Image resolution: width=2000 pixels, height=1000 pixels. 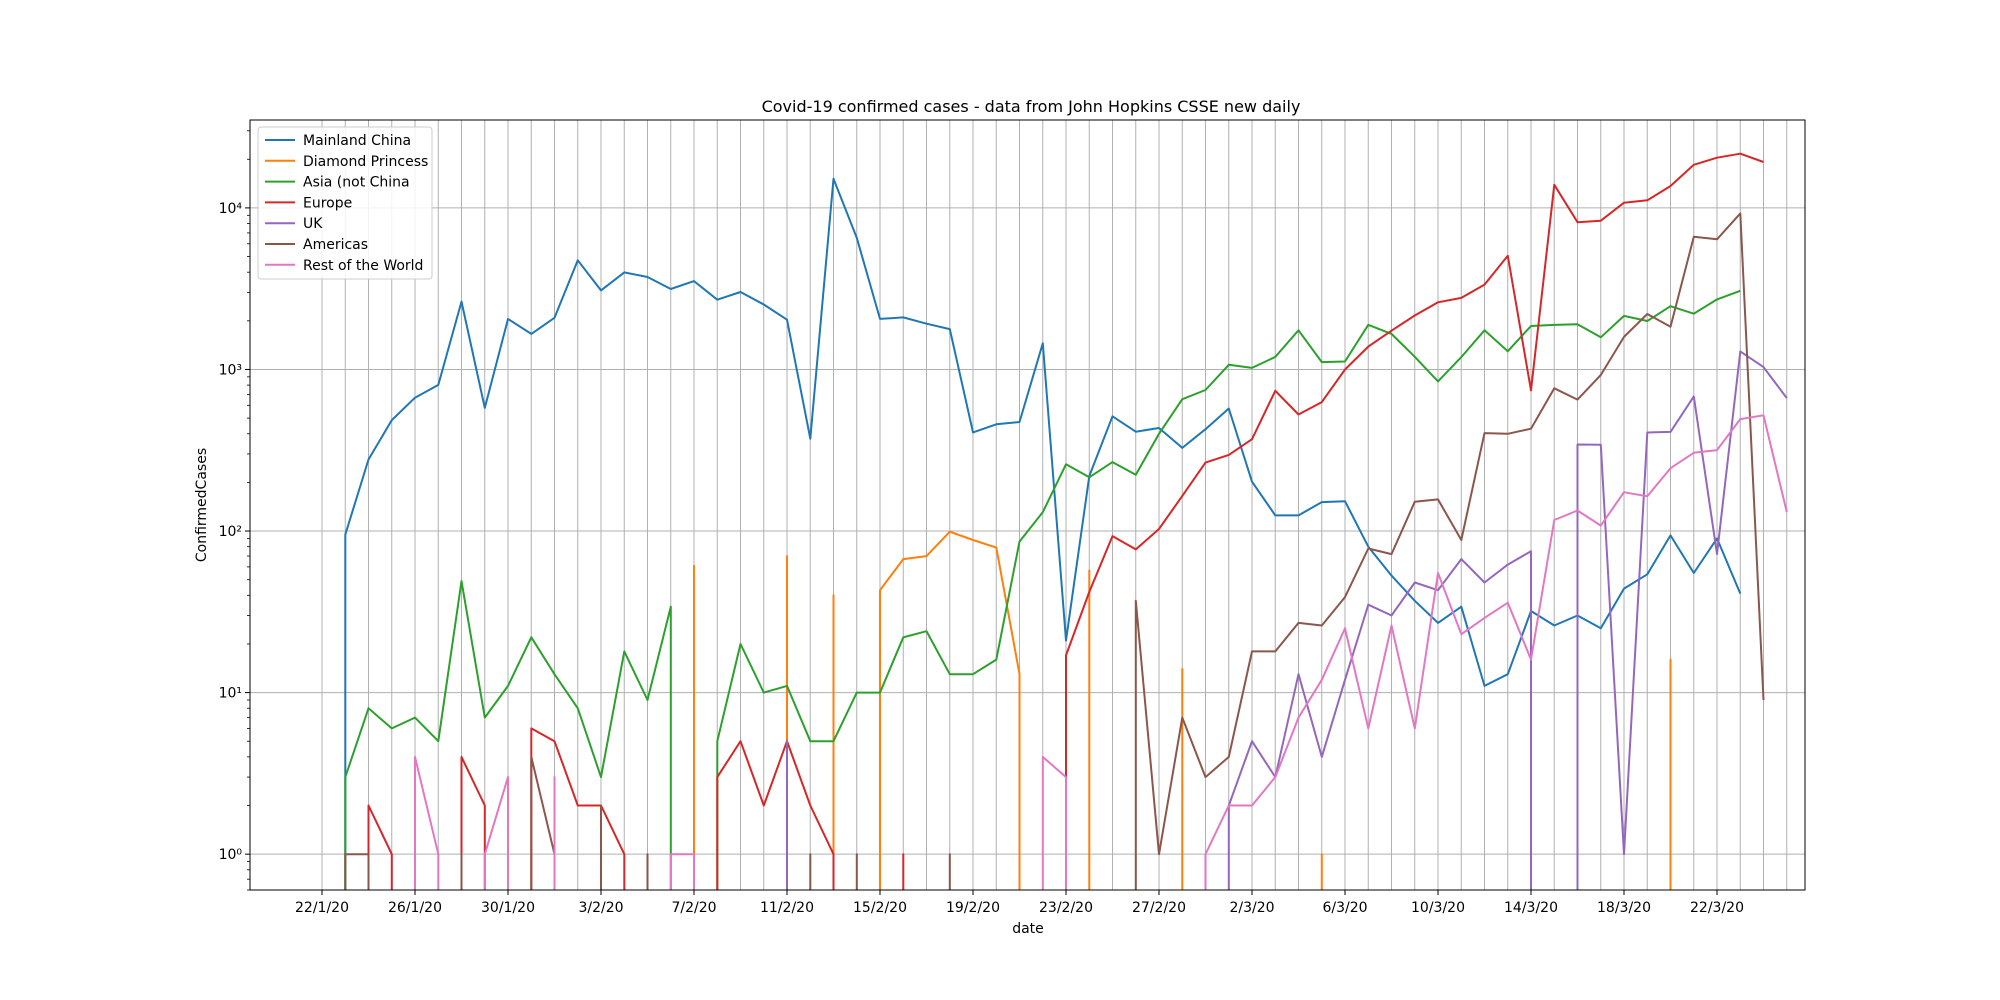 I want to click on y-tick-label: 10⁰, so click(x=231, y=855).